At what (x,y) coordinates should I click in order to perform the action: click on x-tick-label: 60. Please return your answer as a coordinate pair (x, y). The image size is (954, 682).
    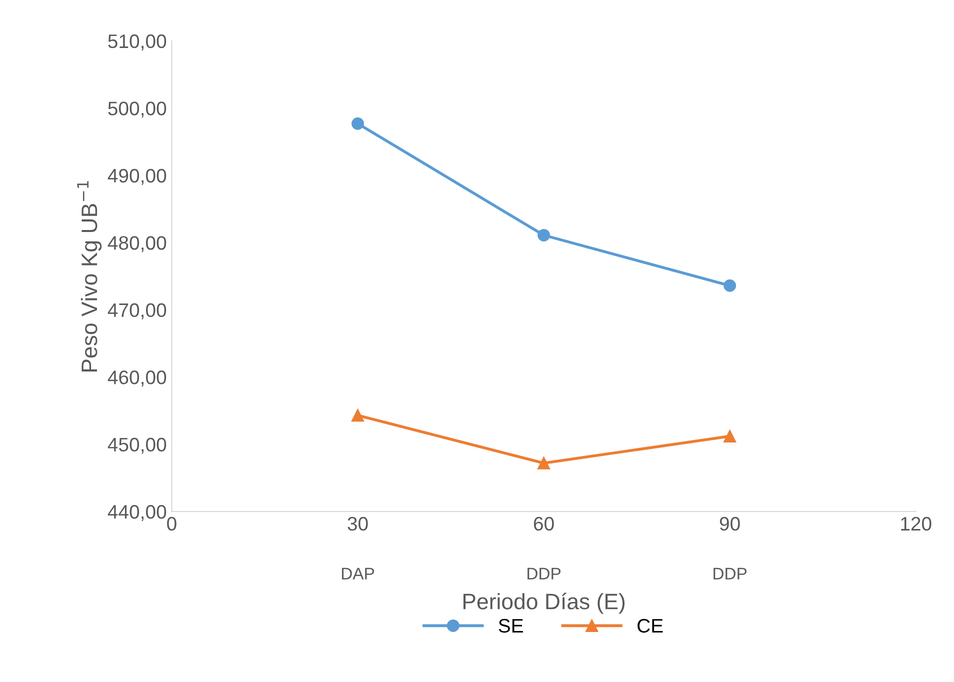
    Looking at the image, I should click on (544, 523).